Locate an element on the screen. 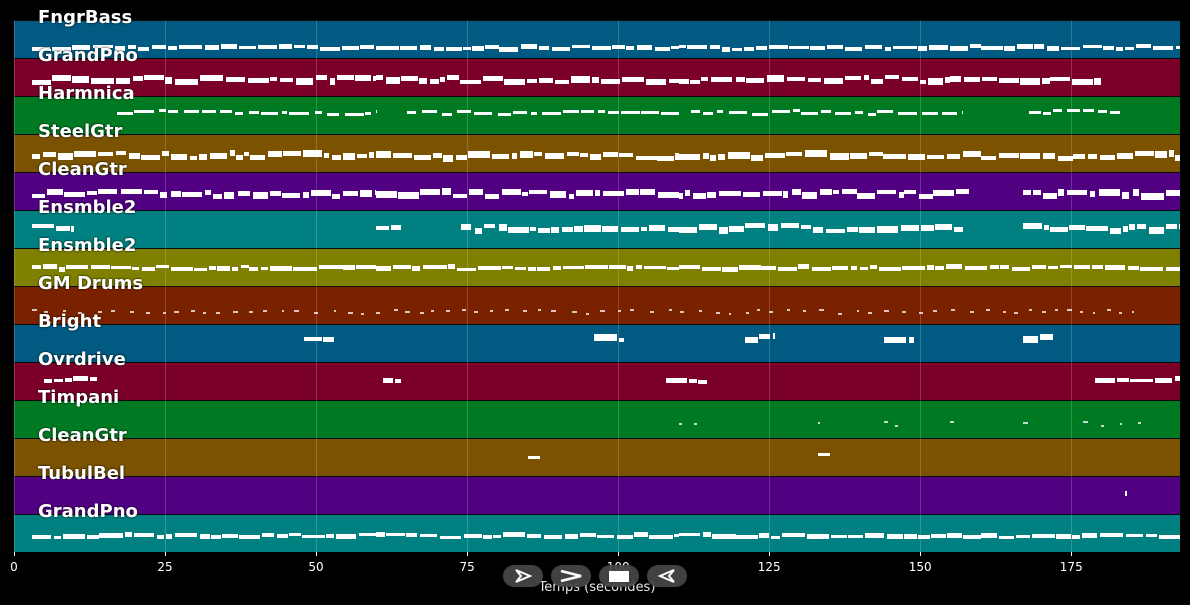 This screenshot has width=1190, height=605. forward-button is located at coordinates (571, 576).